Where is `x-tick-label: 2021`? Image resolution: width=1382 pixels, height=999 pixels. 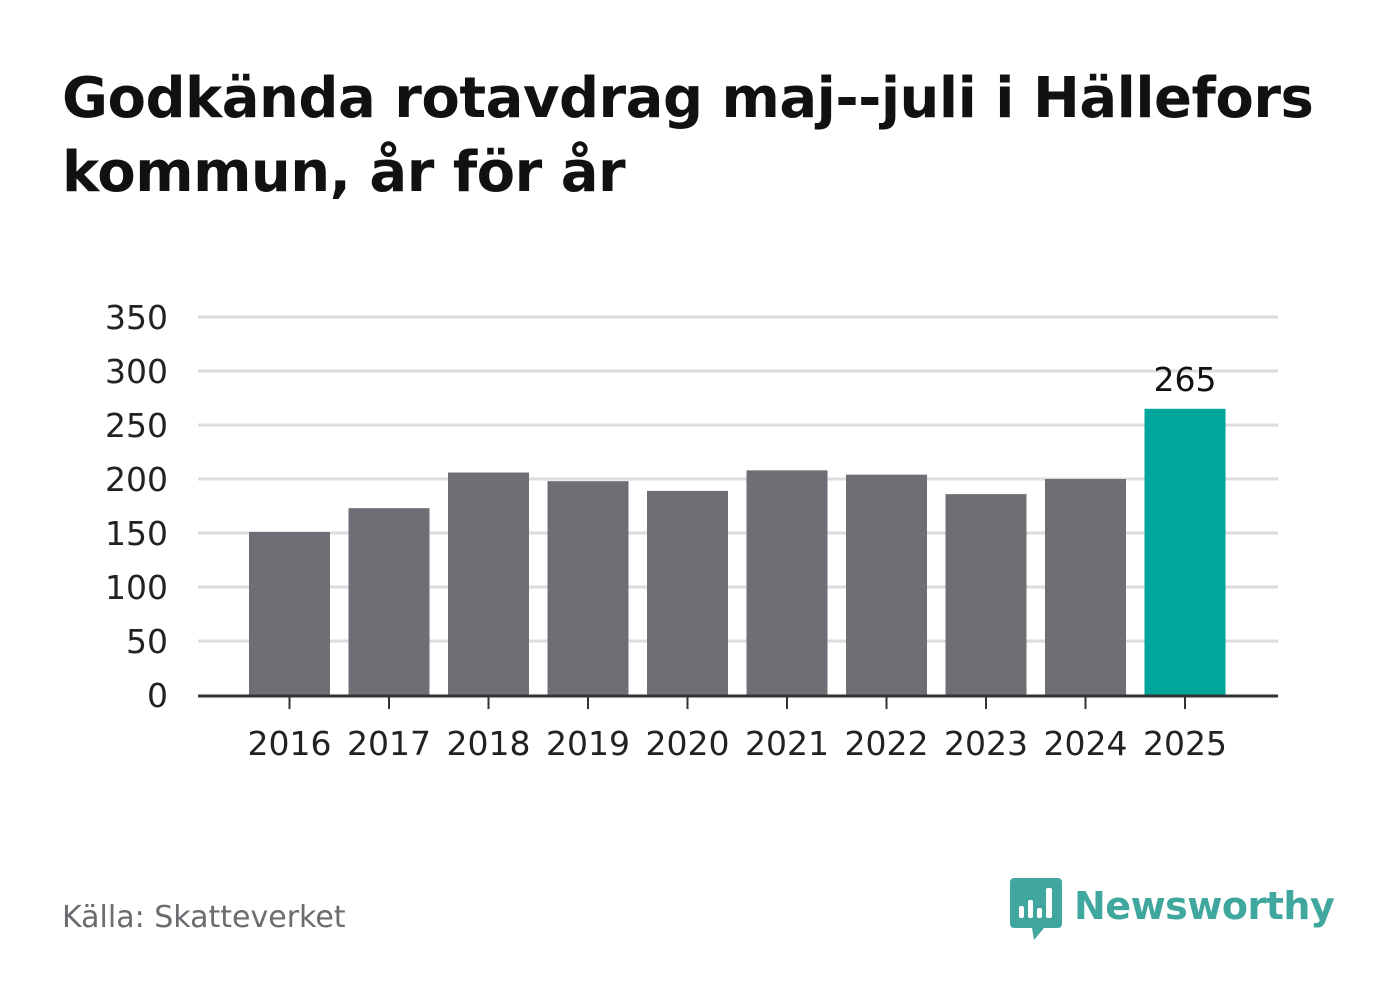 x-tick-label: 2021 is located at coordinates (787, 743).